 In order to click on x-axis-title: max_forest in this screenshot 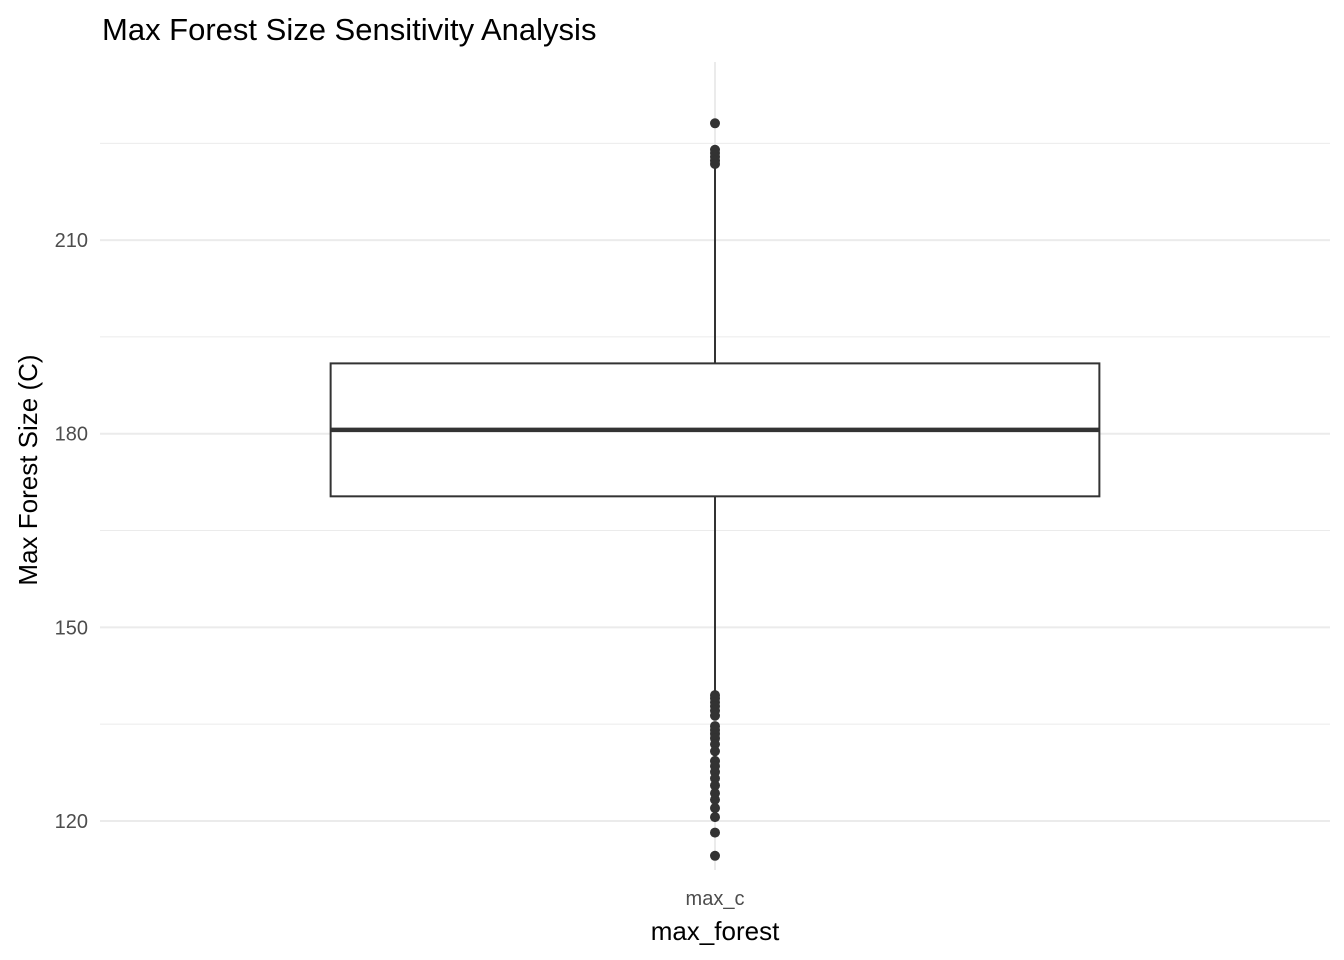, I will do `click(715, 931)`.